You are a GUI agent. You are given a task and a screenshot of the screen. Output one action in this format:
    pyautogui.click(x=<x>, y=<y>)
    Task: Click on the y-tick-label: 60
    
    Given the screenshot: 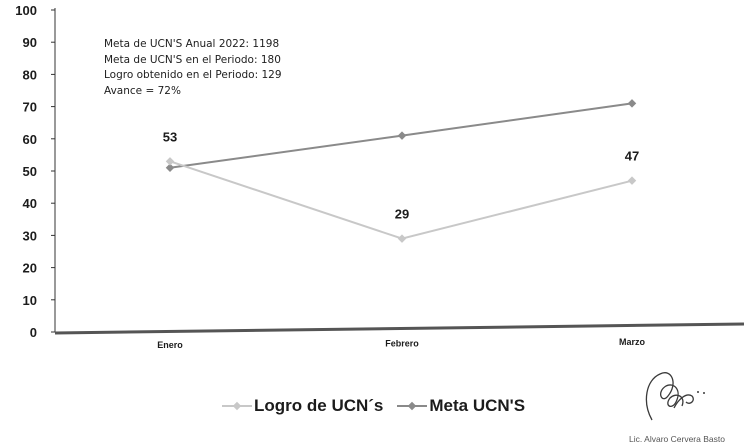 What is the action you would take?
    pyautogui.click(x=30, y=139)
    